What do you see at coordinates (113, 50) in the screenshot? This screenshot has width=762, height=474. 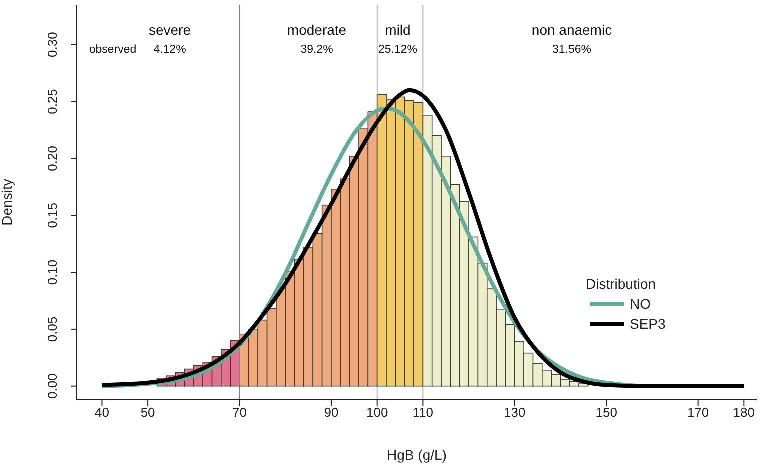 I see `annotation: observed` at bounding box center [113, 50].